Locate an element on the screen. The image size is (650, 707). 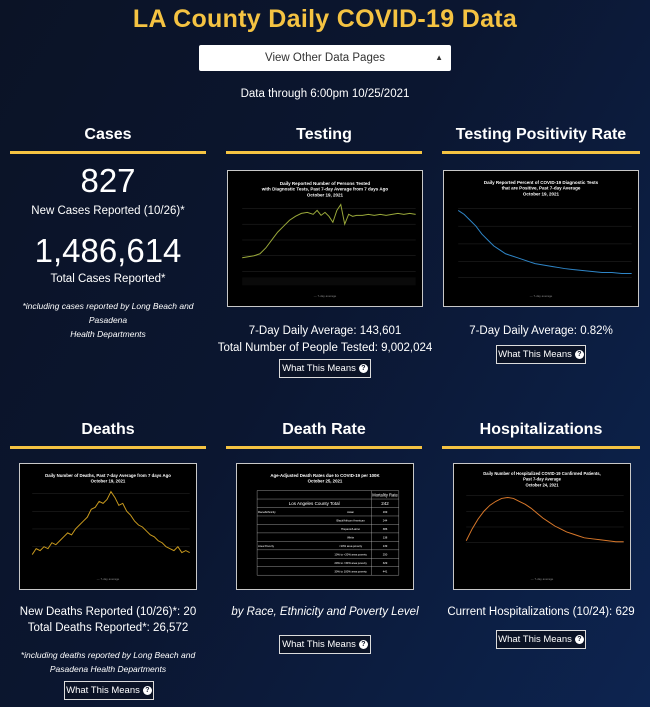
testing-chart-legend: — 7-day average is located at coordinates (325, 296).